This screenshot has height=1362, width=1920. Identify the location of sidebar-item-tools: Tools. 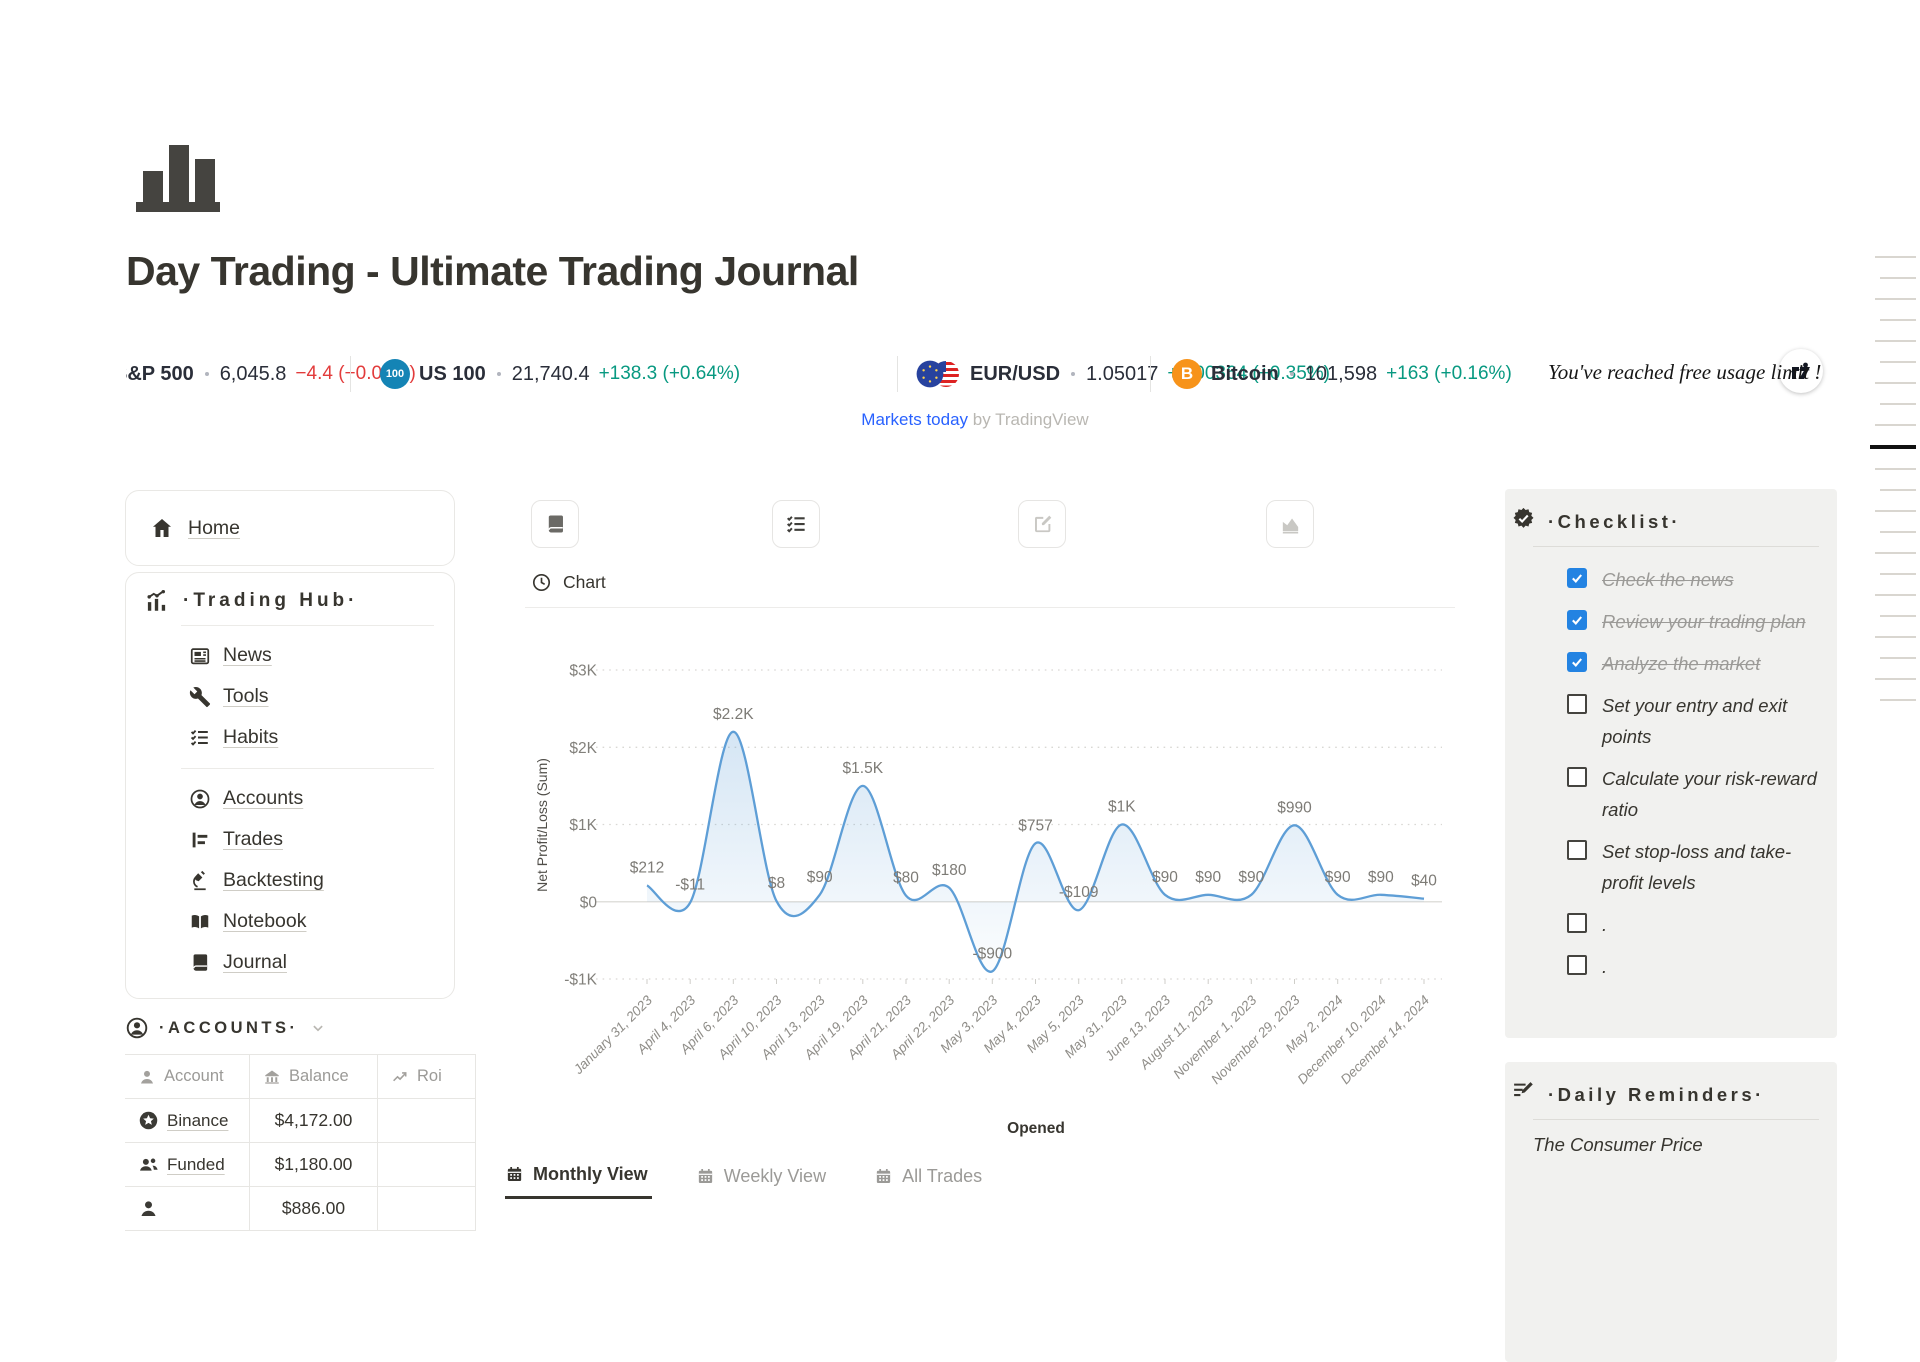
(290, 696).